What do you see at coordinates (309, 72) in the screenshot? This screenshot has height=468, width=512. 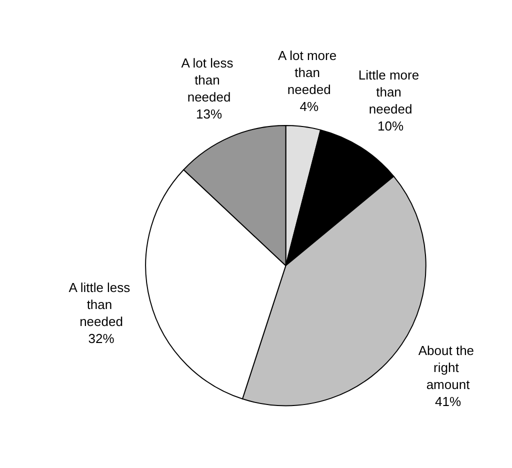 I see `slice-label: A lot more than needed` at bounding box center [309, 72].